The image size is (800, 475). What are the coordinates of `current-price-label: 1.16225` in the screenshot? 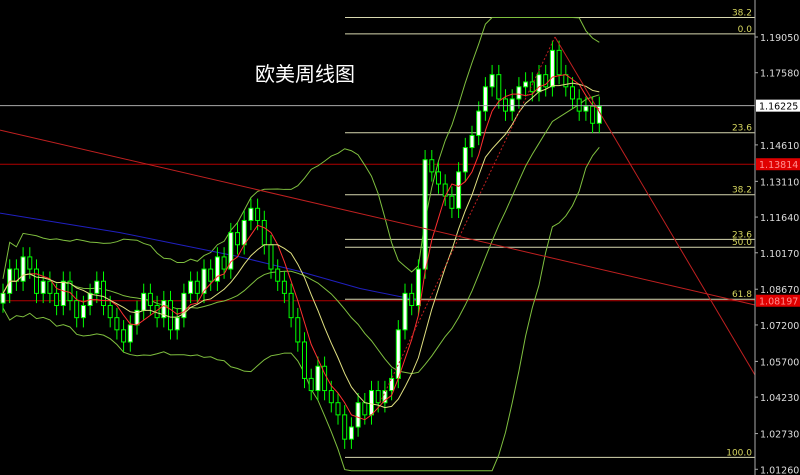 It's located at (778, 107).